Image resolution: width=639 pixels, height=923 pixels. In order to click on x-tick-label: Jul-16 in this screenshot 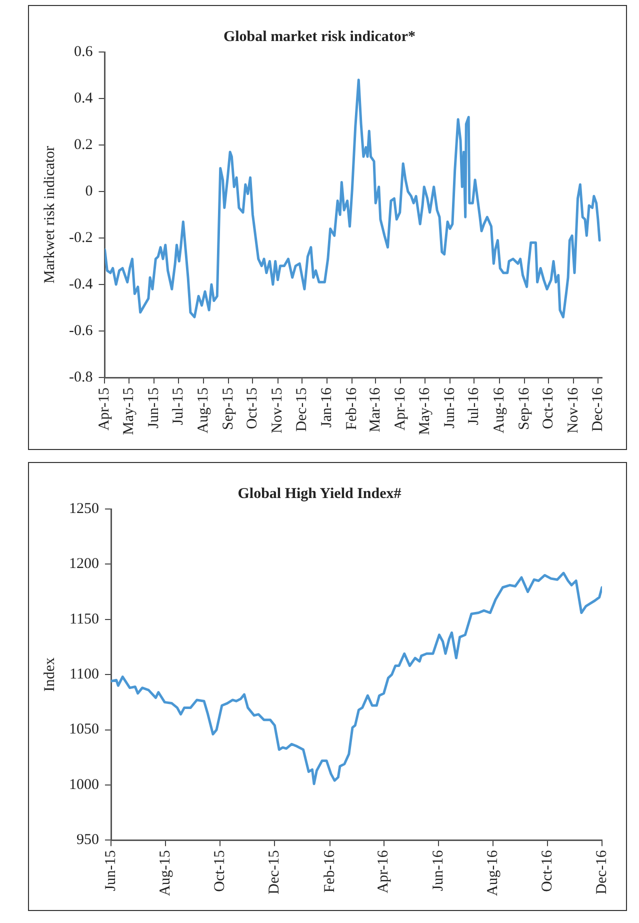, I will do `click(474, 406)`.